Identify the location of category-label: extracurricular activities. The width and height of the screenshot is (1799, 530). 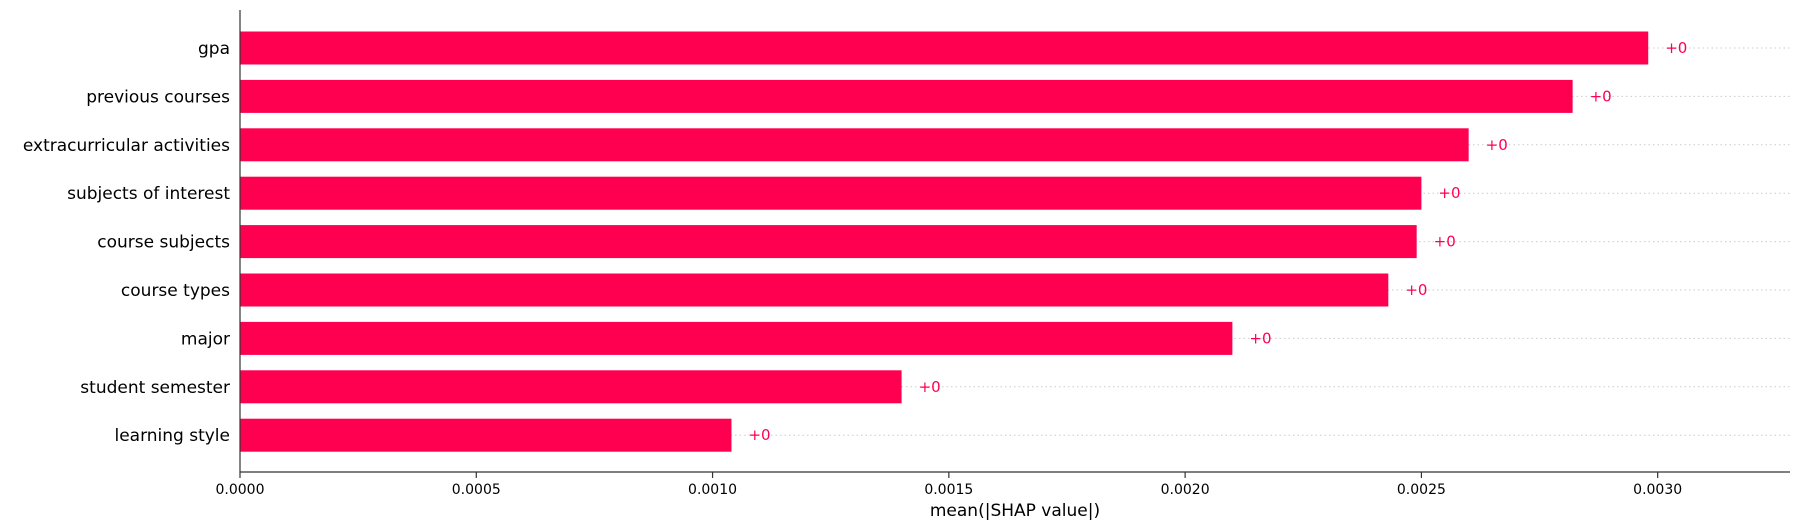
(126, 146).